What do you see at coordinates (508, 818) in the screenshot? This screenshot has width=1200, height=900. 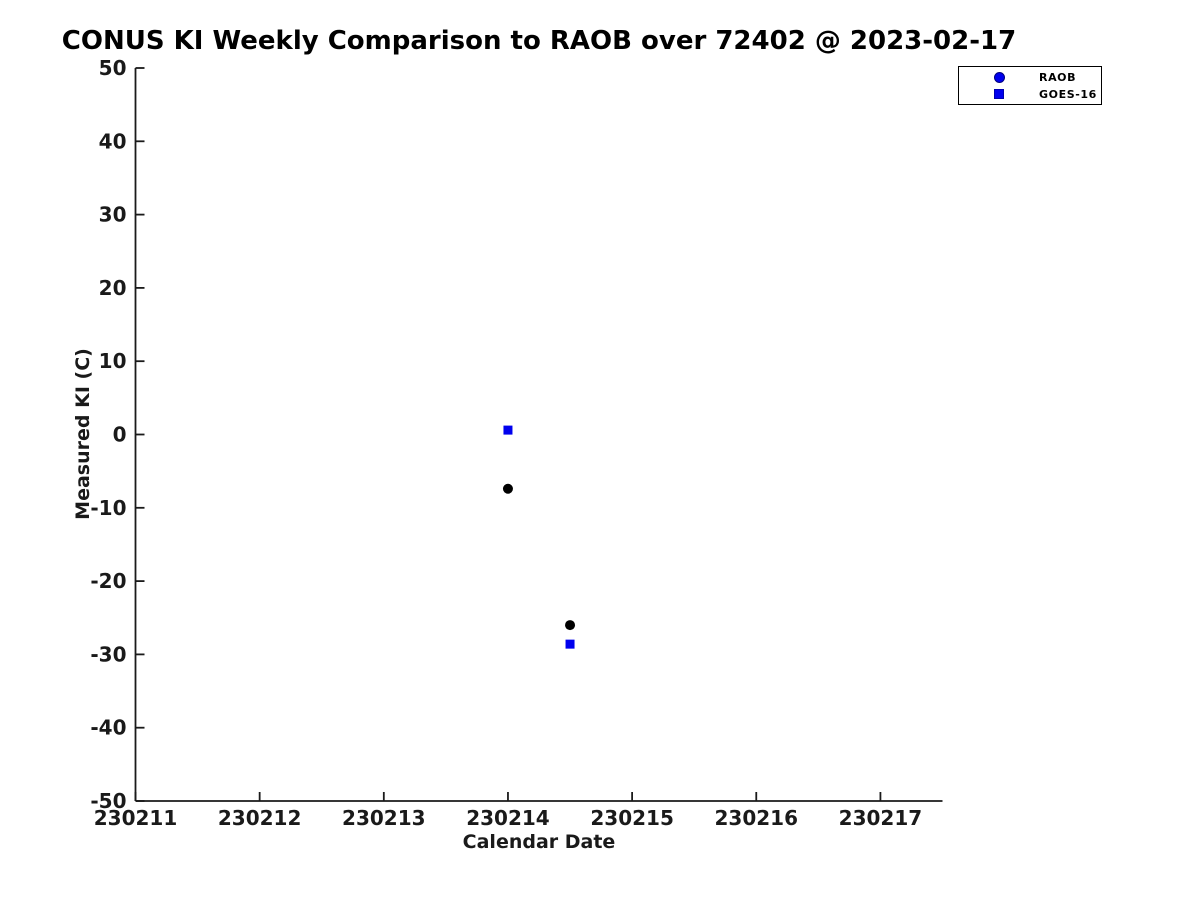 I see `x-tick-label: 230214` at bounding box center [508, 818].